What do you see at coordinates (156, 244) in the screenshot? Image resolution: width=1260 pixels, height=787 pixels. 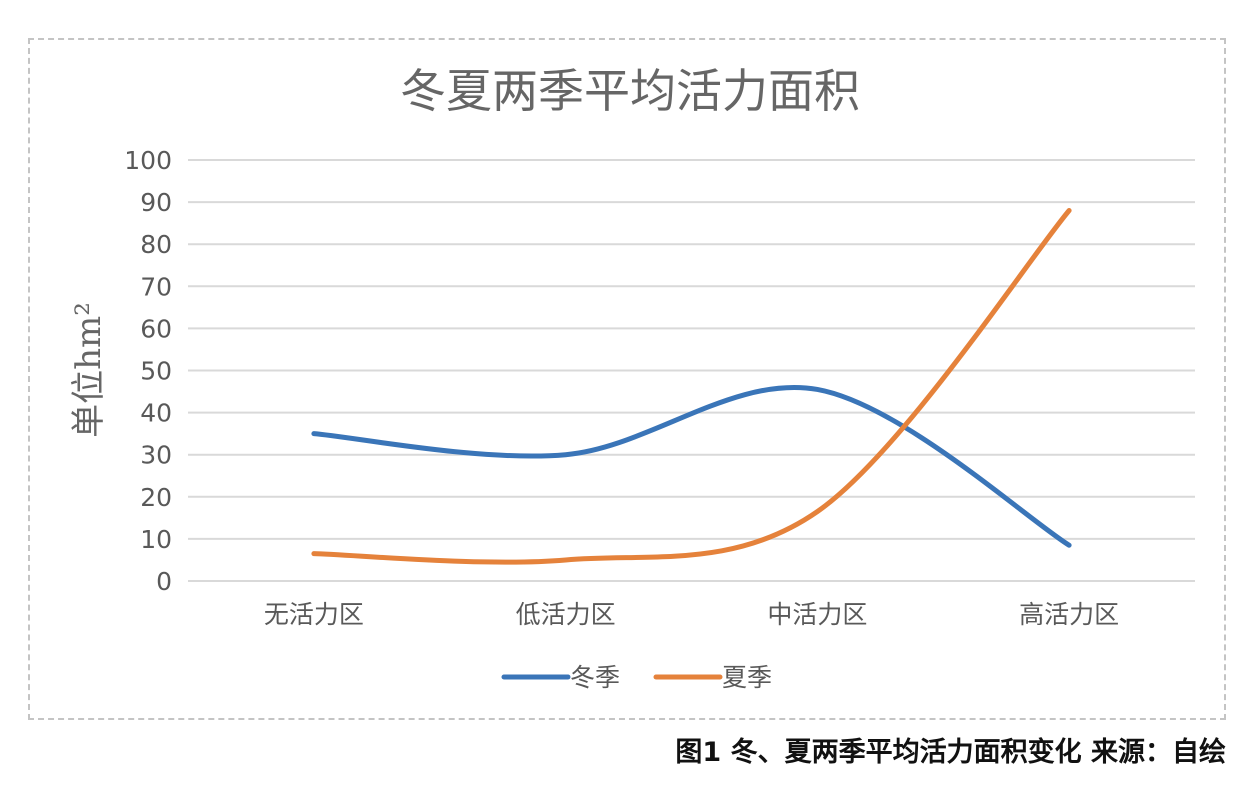 I see `y-tick-label: 80` at bounding box center [156, 244].